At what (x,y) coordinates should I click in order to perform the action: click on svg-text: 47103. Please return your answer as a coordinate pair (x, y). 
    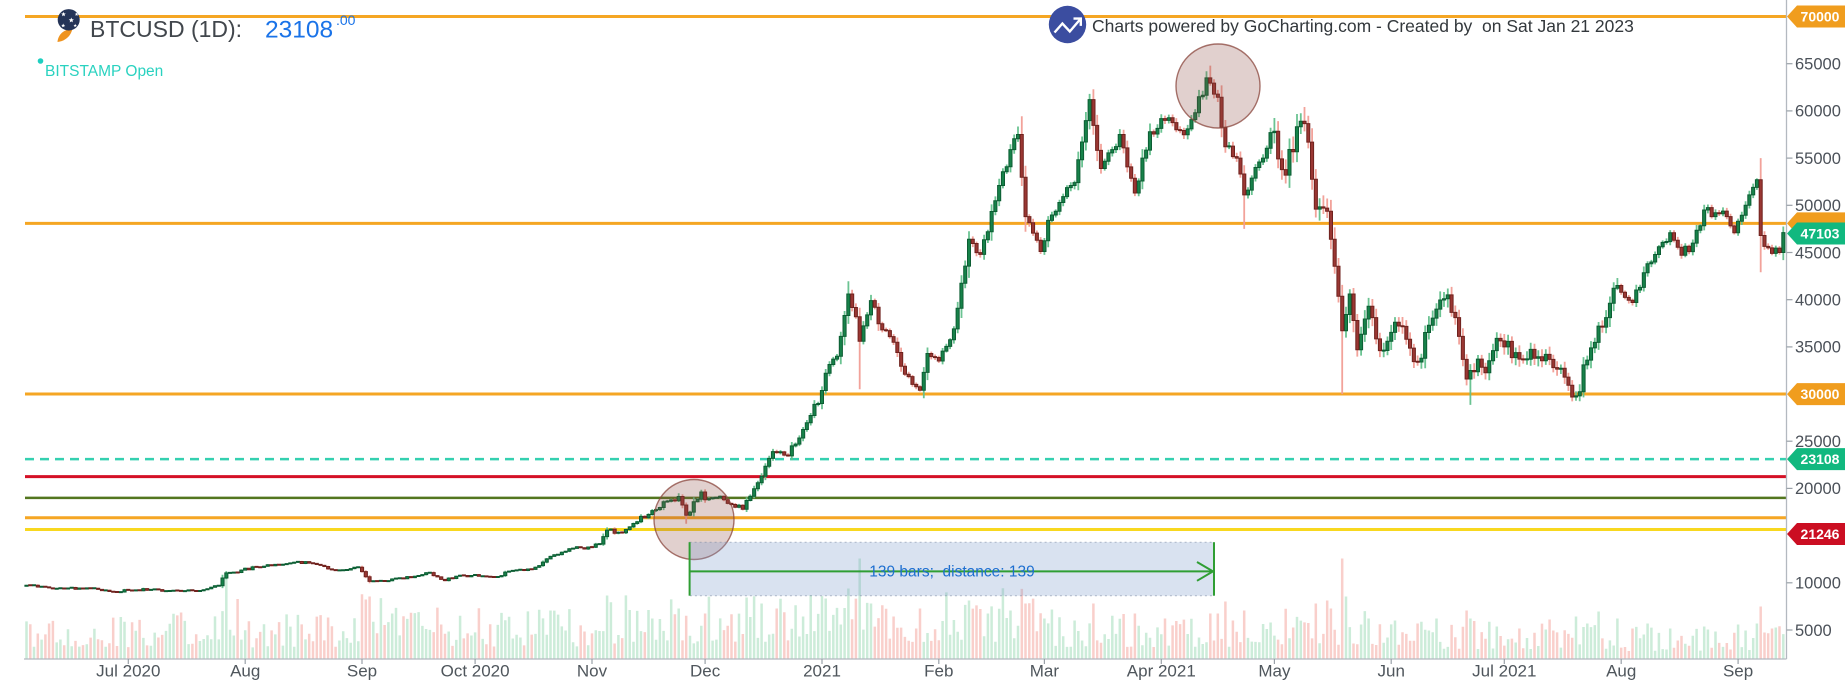
    Looking at the image, I should click on (1820, 234).